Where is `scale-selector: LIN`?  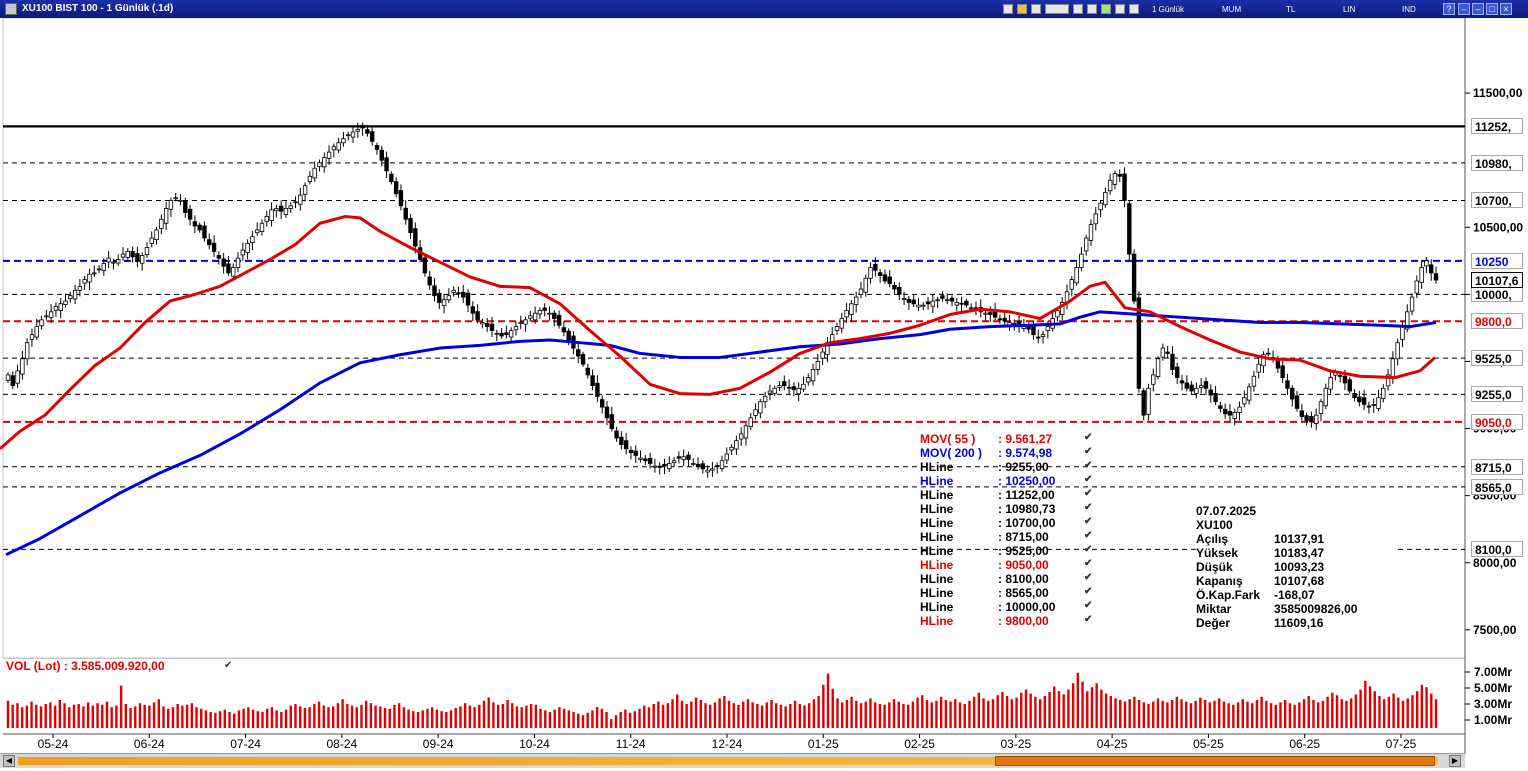 scale-selector: LIN is located at coordinates (1349, 9).